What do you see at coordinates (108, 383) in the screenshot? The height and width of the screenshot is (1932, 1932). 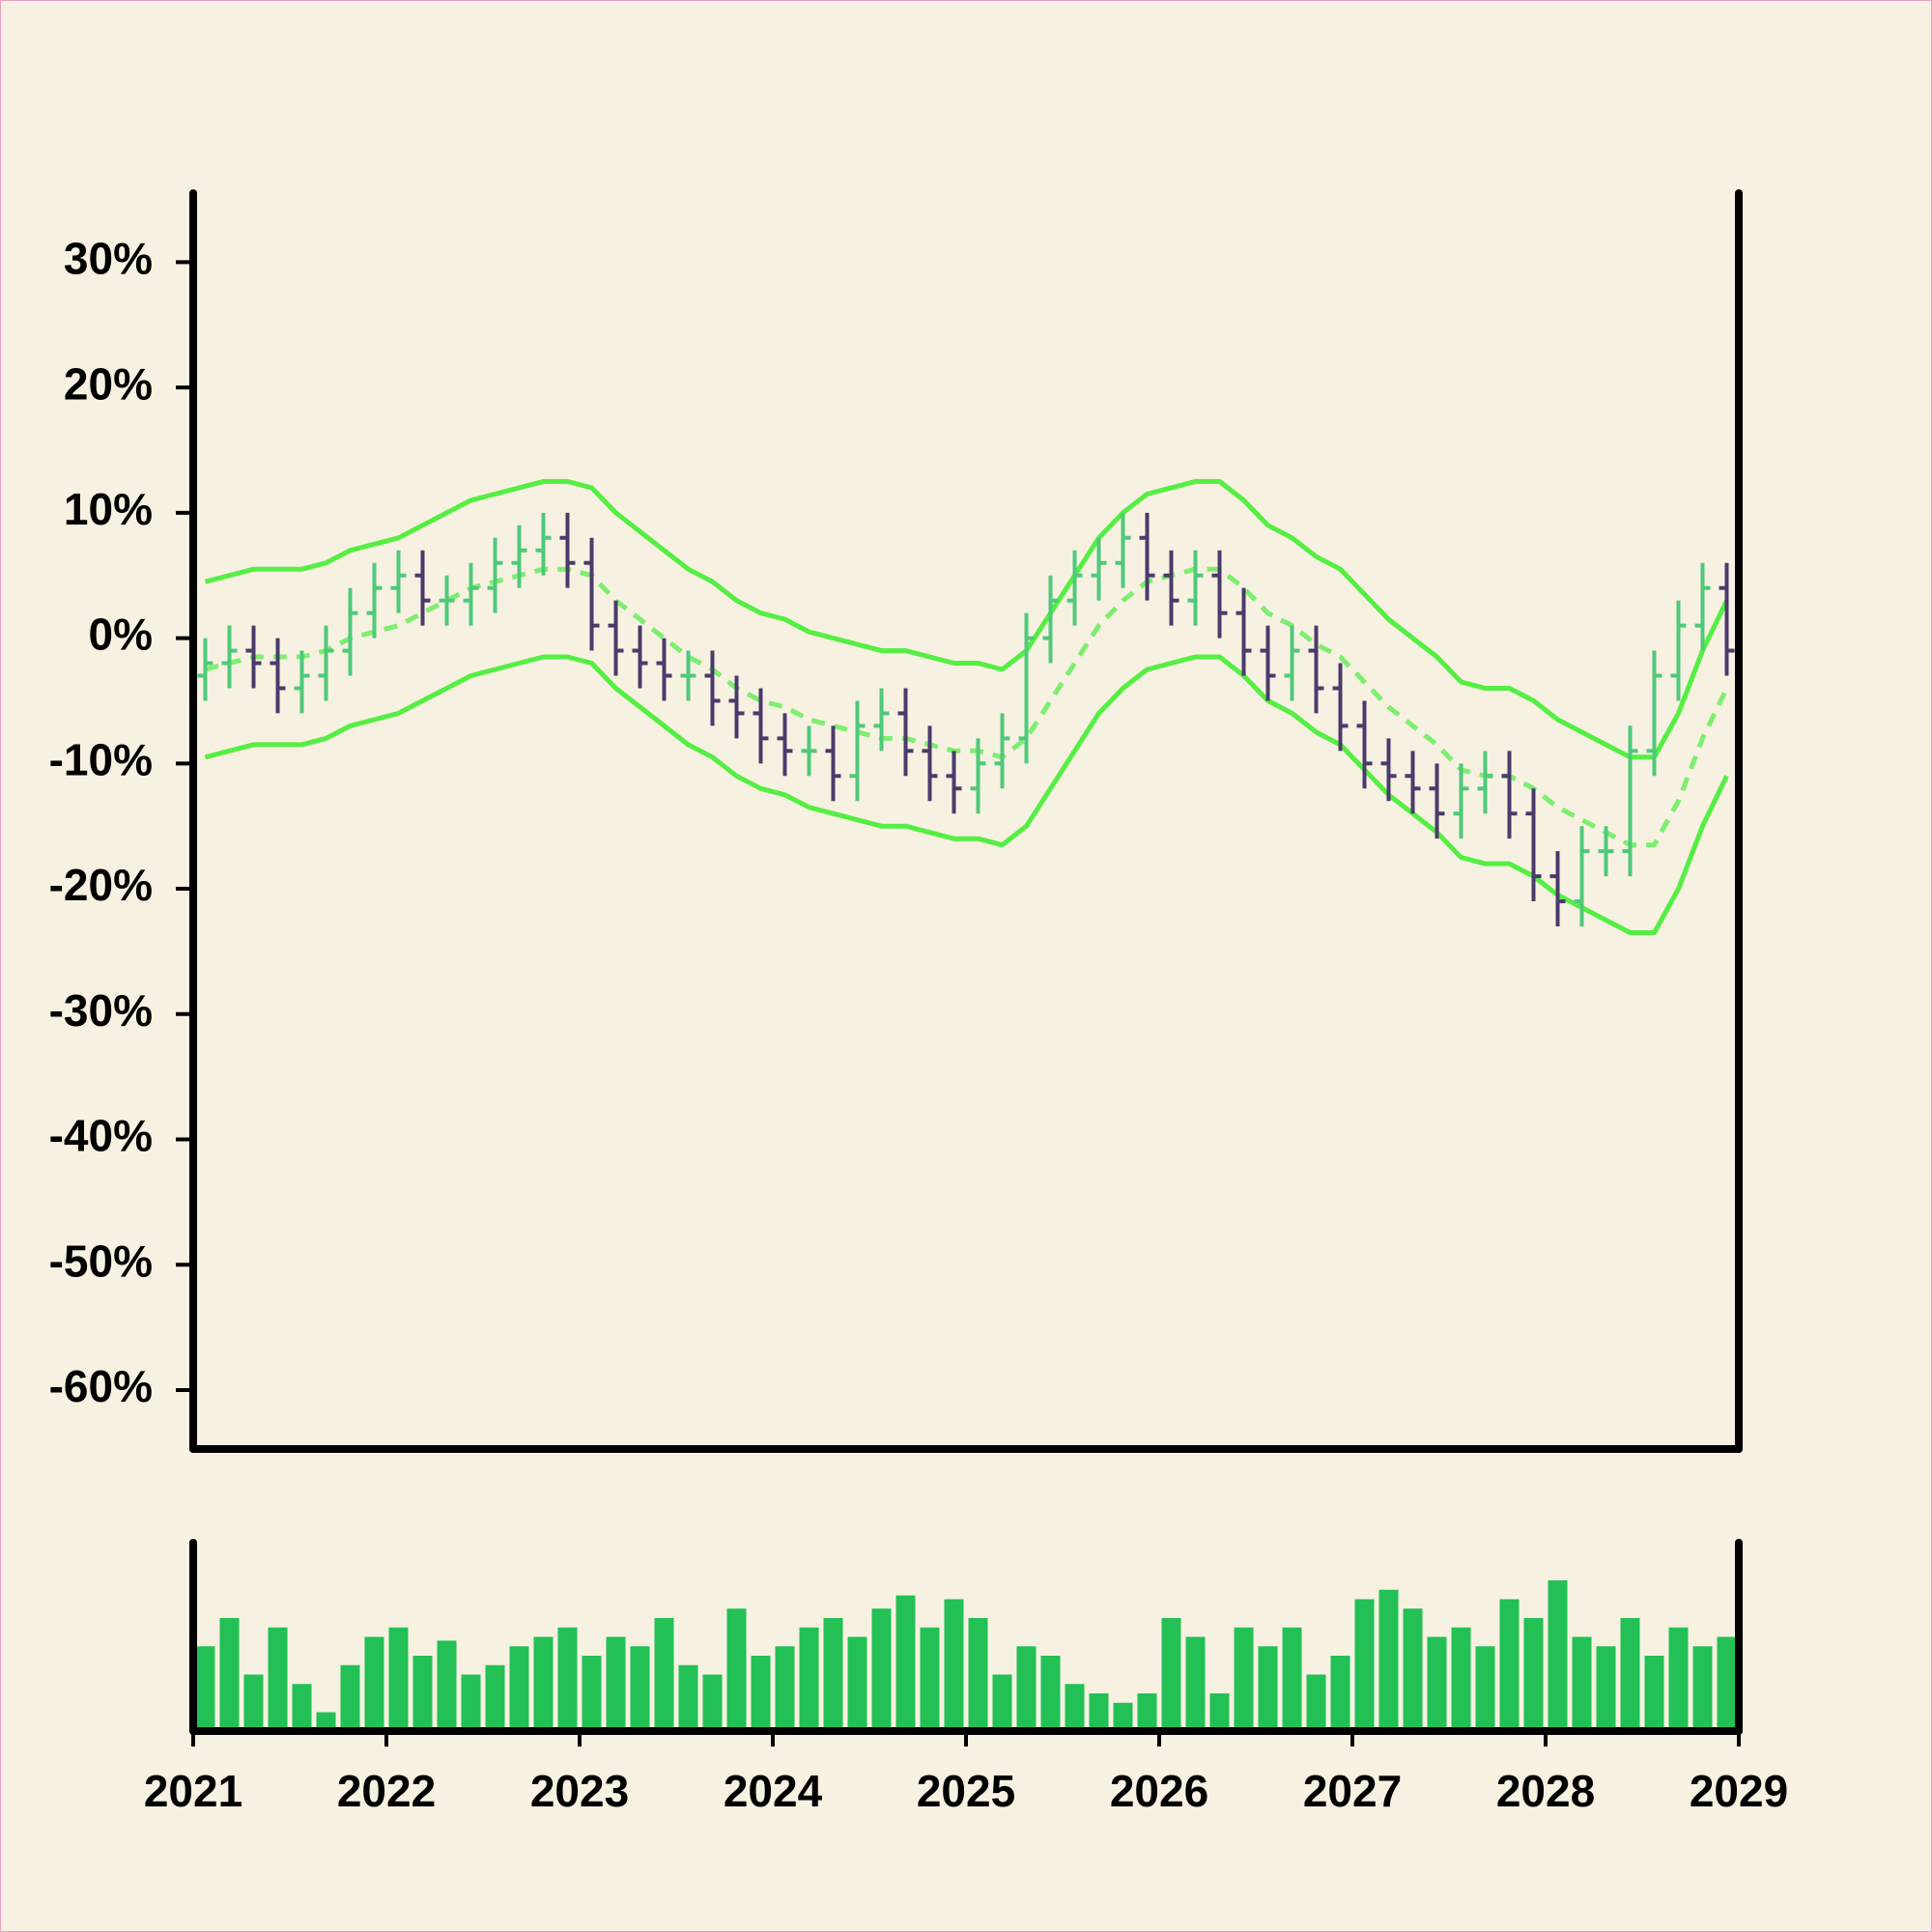 I see `y-tick-label: 20%` at bounding box center [108, 383].